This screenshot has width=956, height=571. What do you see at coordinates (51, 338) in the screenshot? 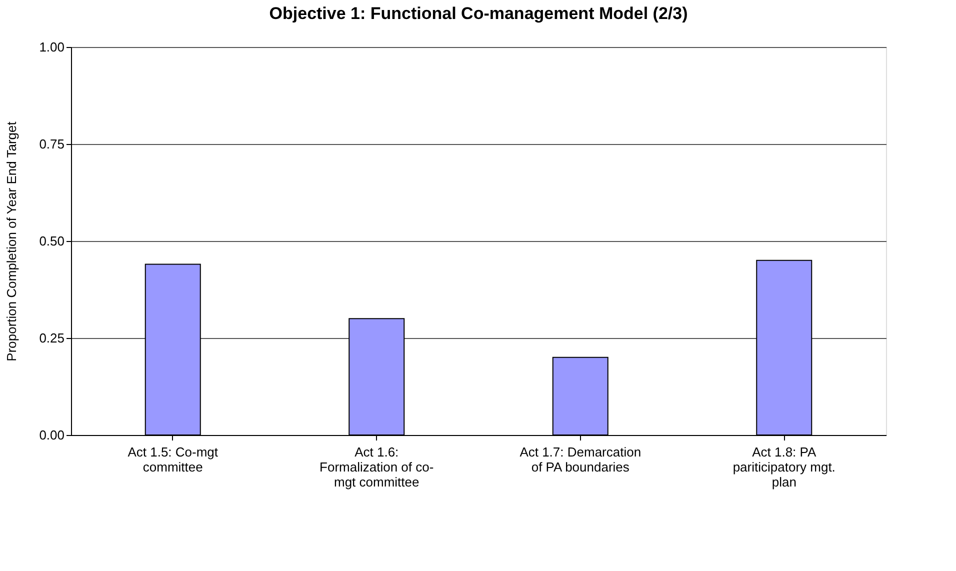
I see `y-tick-label: 0.25` at bounding box center [51, 338].